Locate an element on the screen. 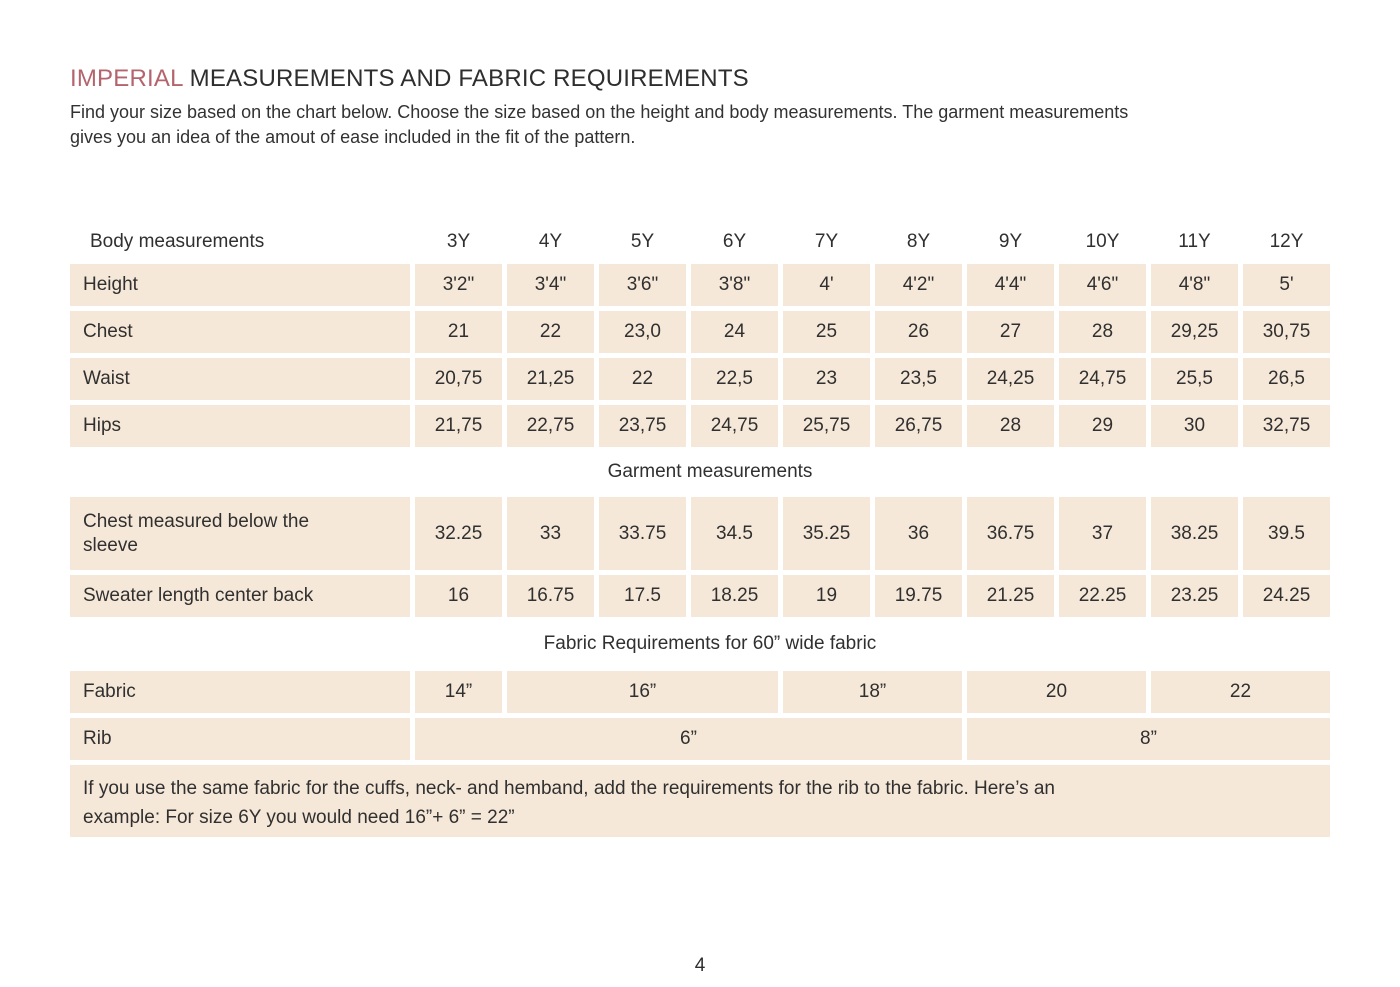 The image size is (1400, 987). height-cell: 4'2" is located at coordinates (918, 285).